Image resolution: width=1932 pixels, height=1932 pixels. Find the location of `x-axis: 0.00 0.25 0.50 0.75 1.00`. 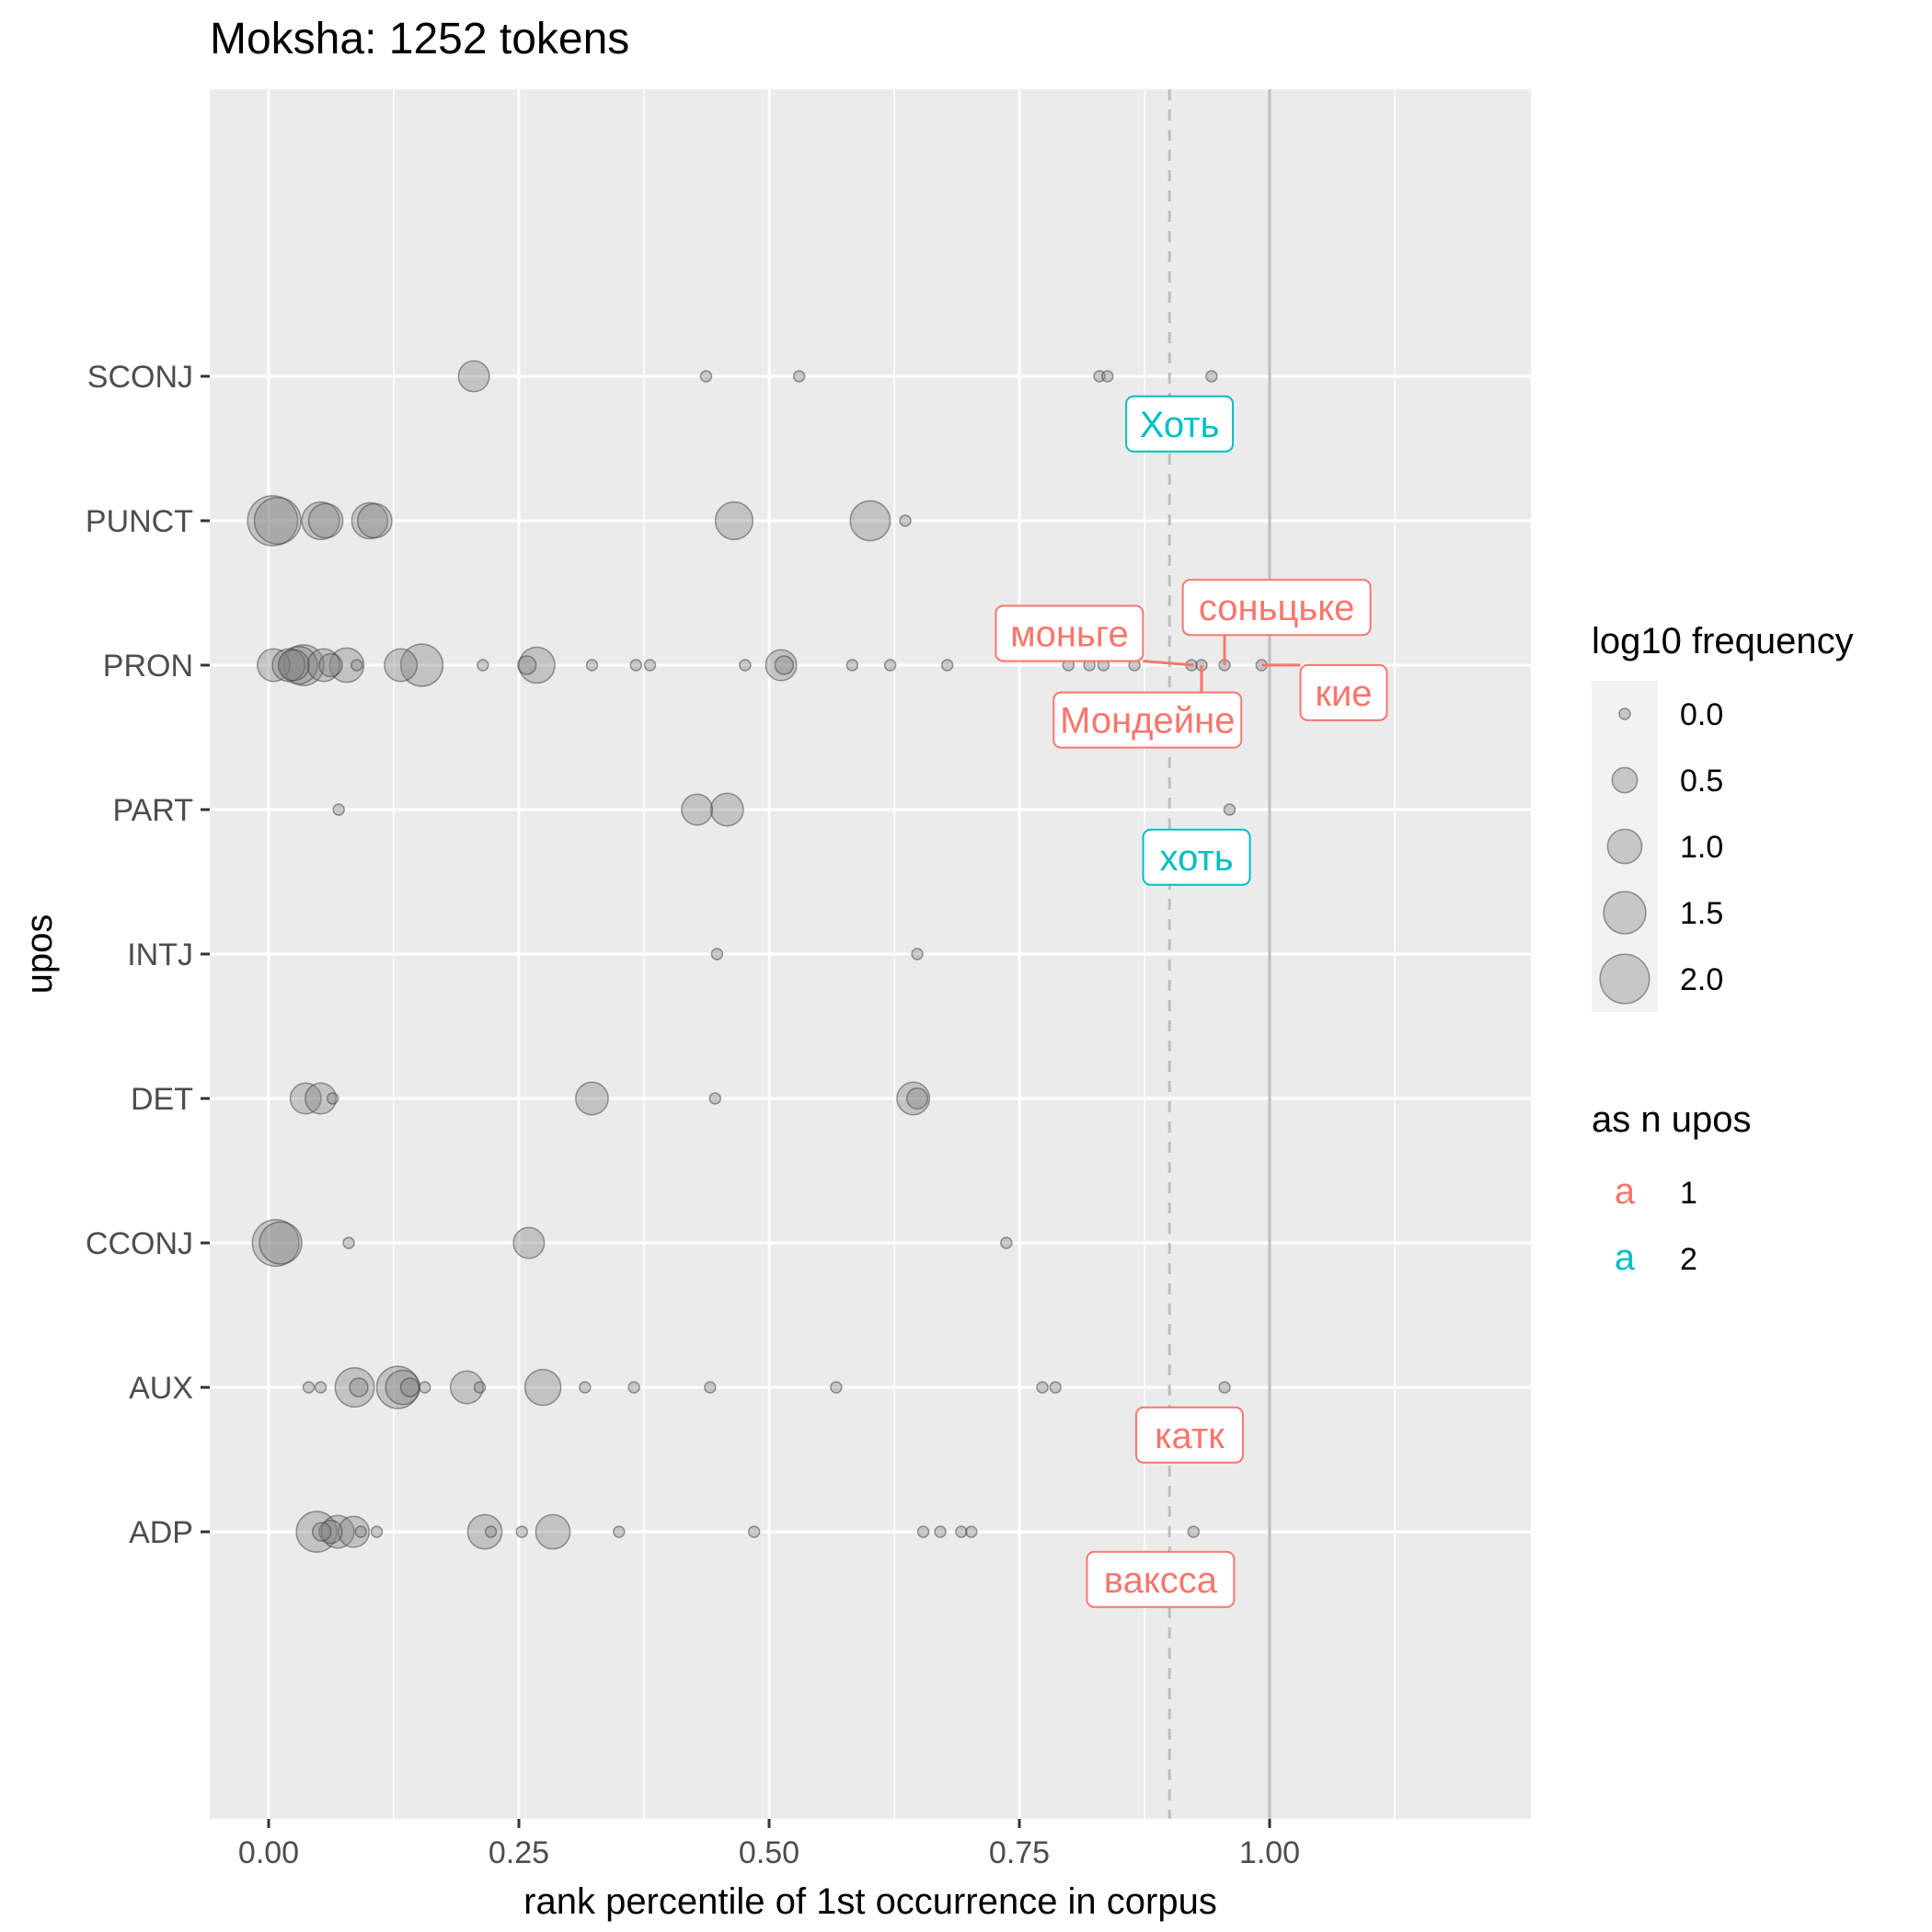

x-axis: 0.00 0.25 0.50 0.75 1.00 is located at coordinates (769, 1844).